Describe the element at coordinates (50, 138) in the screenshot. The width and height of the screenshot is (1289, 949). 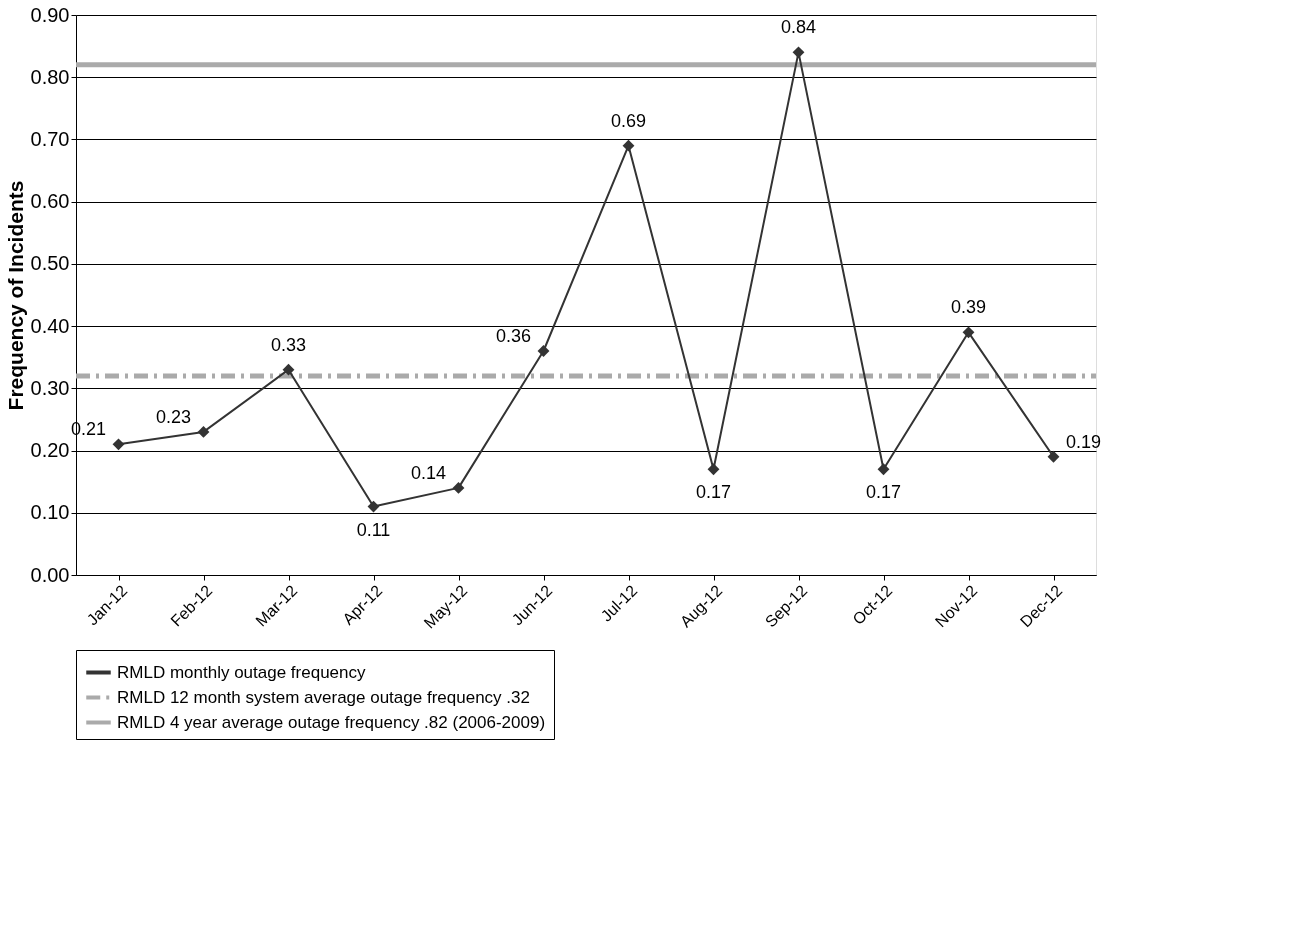
I see `y-tick-label: 0.70` at that location.